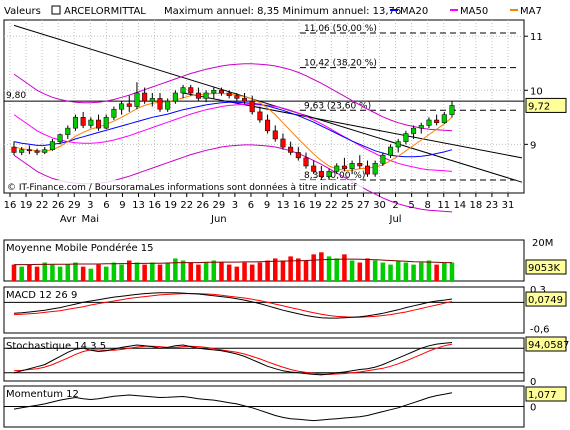 The height and width of the screenshot is (430, 570). I want to click on x-tick-label: 2, so click(395, 205).